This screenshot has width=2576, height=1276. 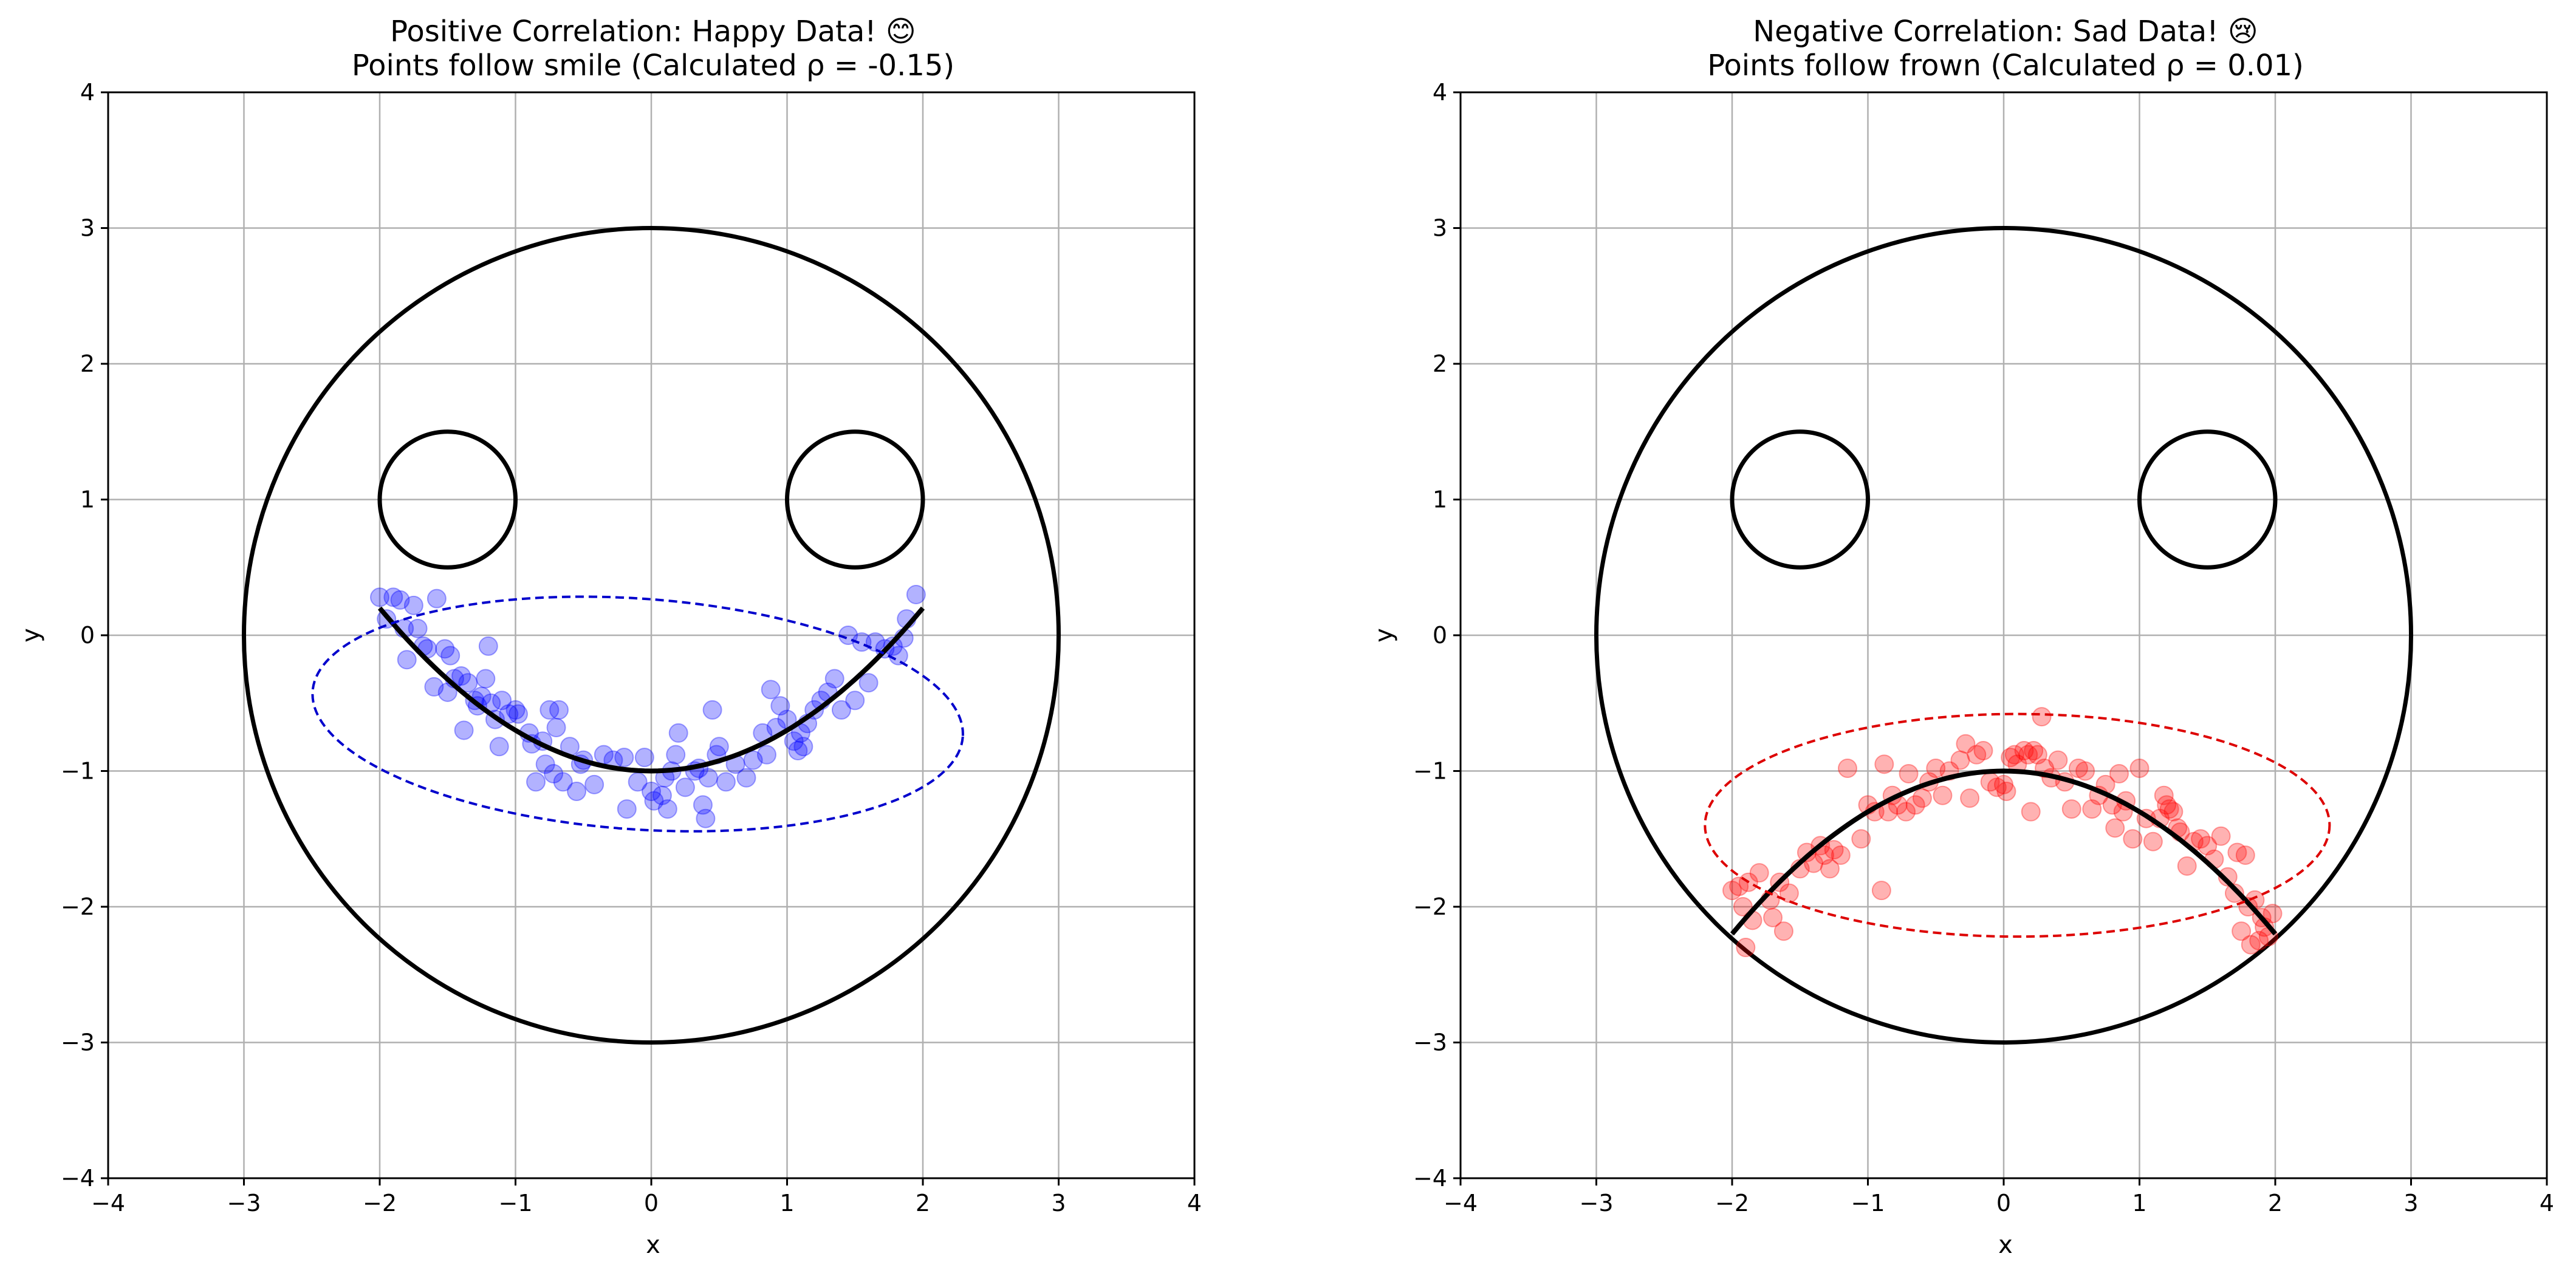 I want to click on chart-title: Negative Correlation: Sad Data! 😢, so click(x=2005, y=32).